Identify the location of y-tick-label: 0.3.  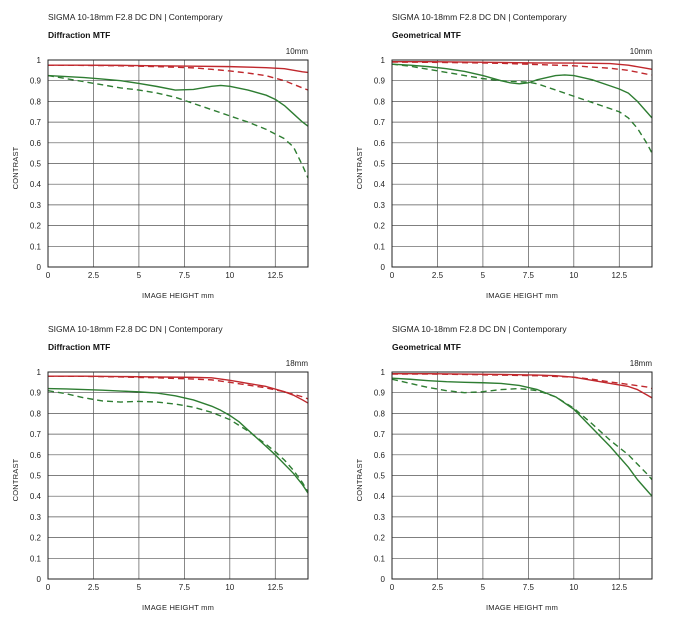
(36, 205).